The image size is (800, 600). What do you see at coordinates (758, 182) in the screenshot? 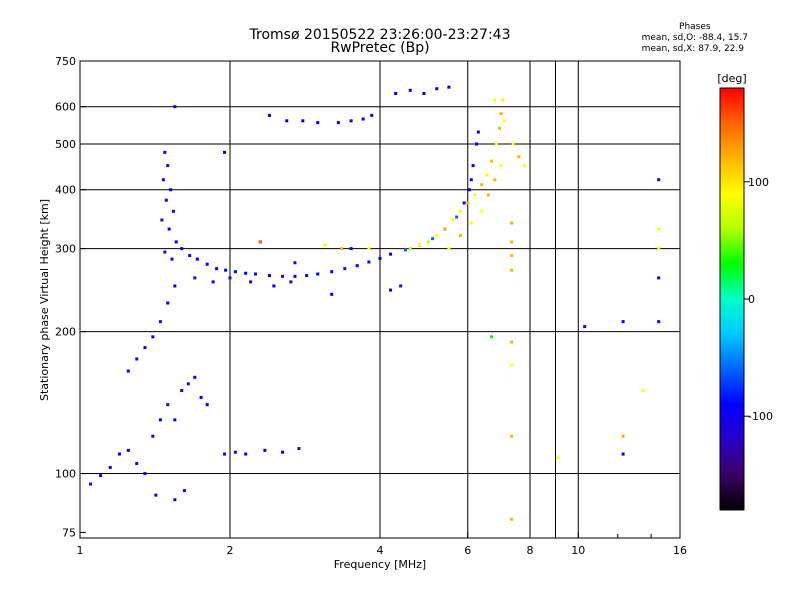
I see `colorbar-tick-label: 100` at bounding box center [758, 182].